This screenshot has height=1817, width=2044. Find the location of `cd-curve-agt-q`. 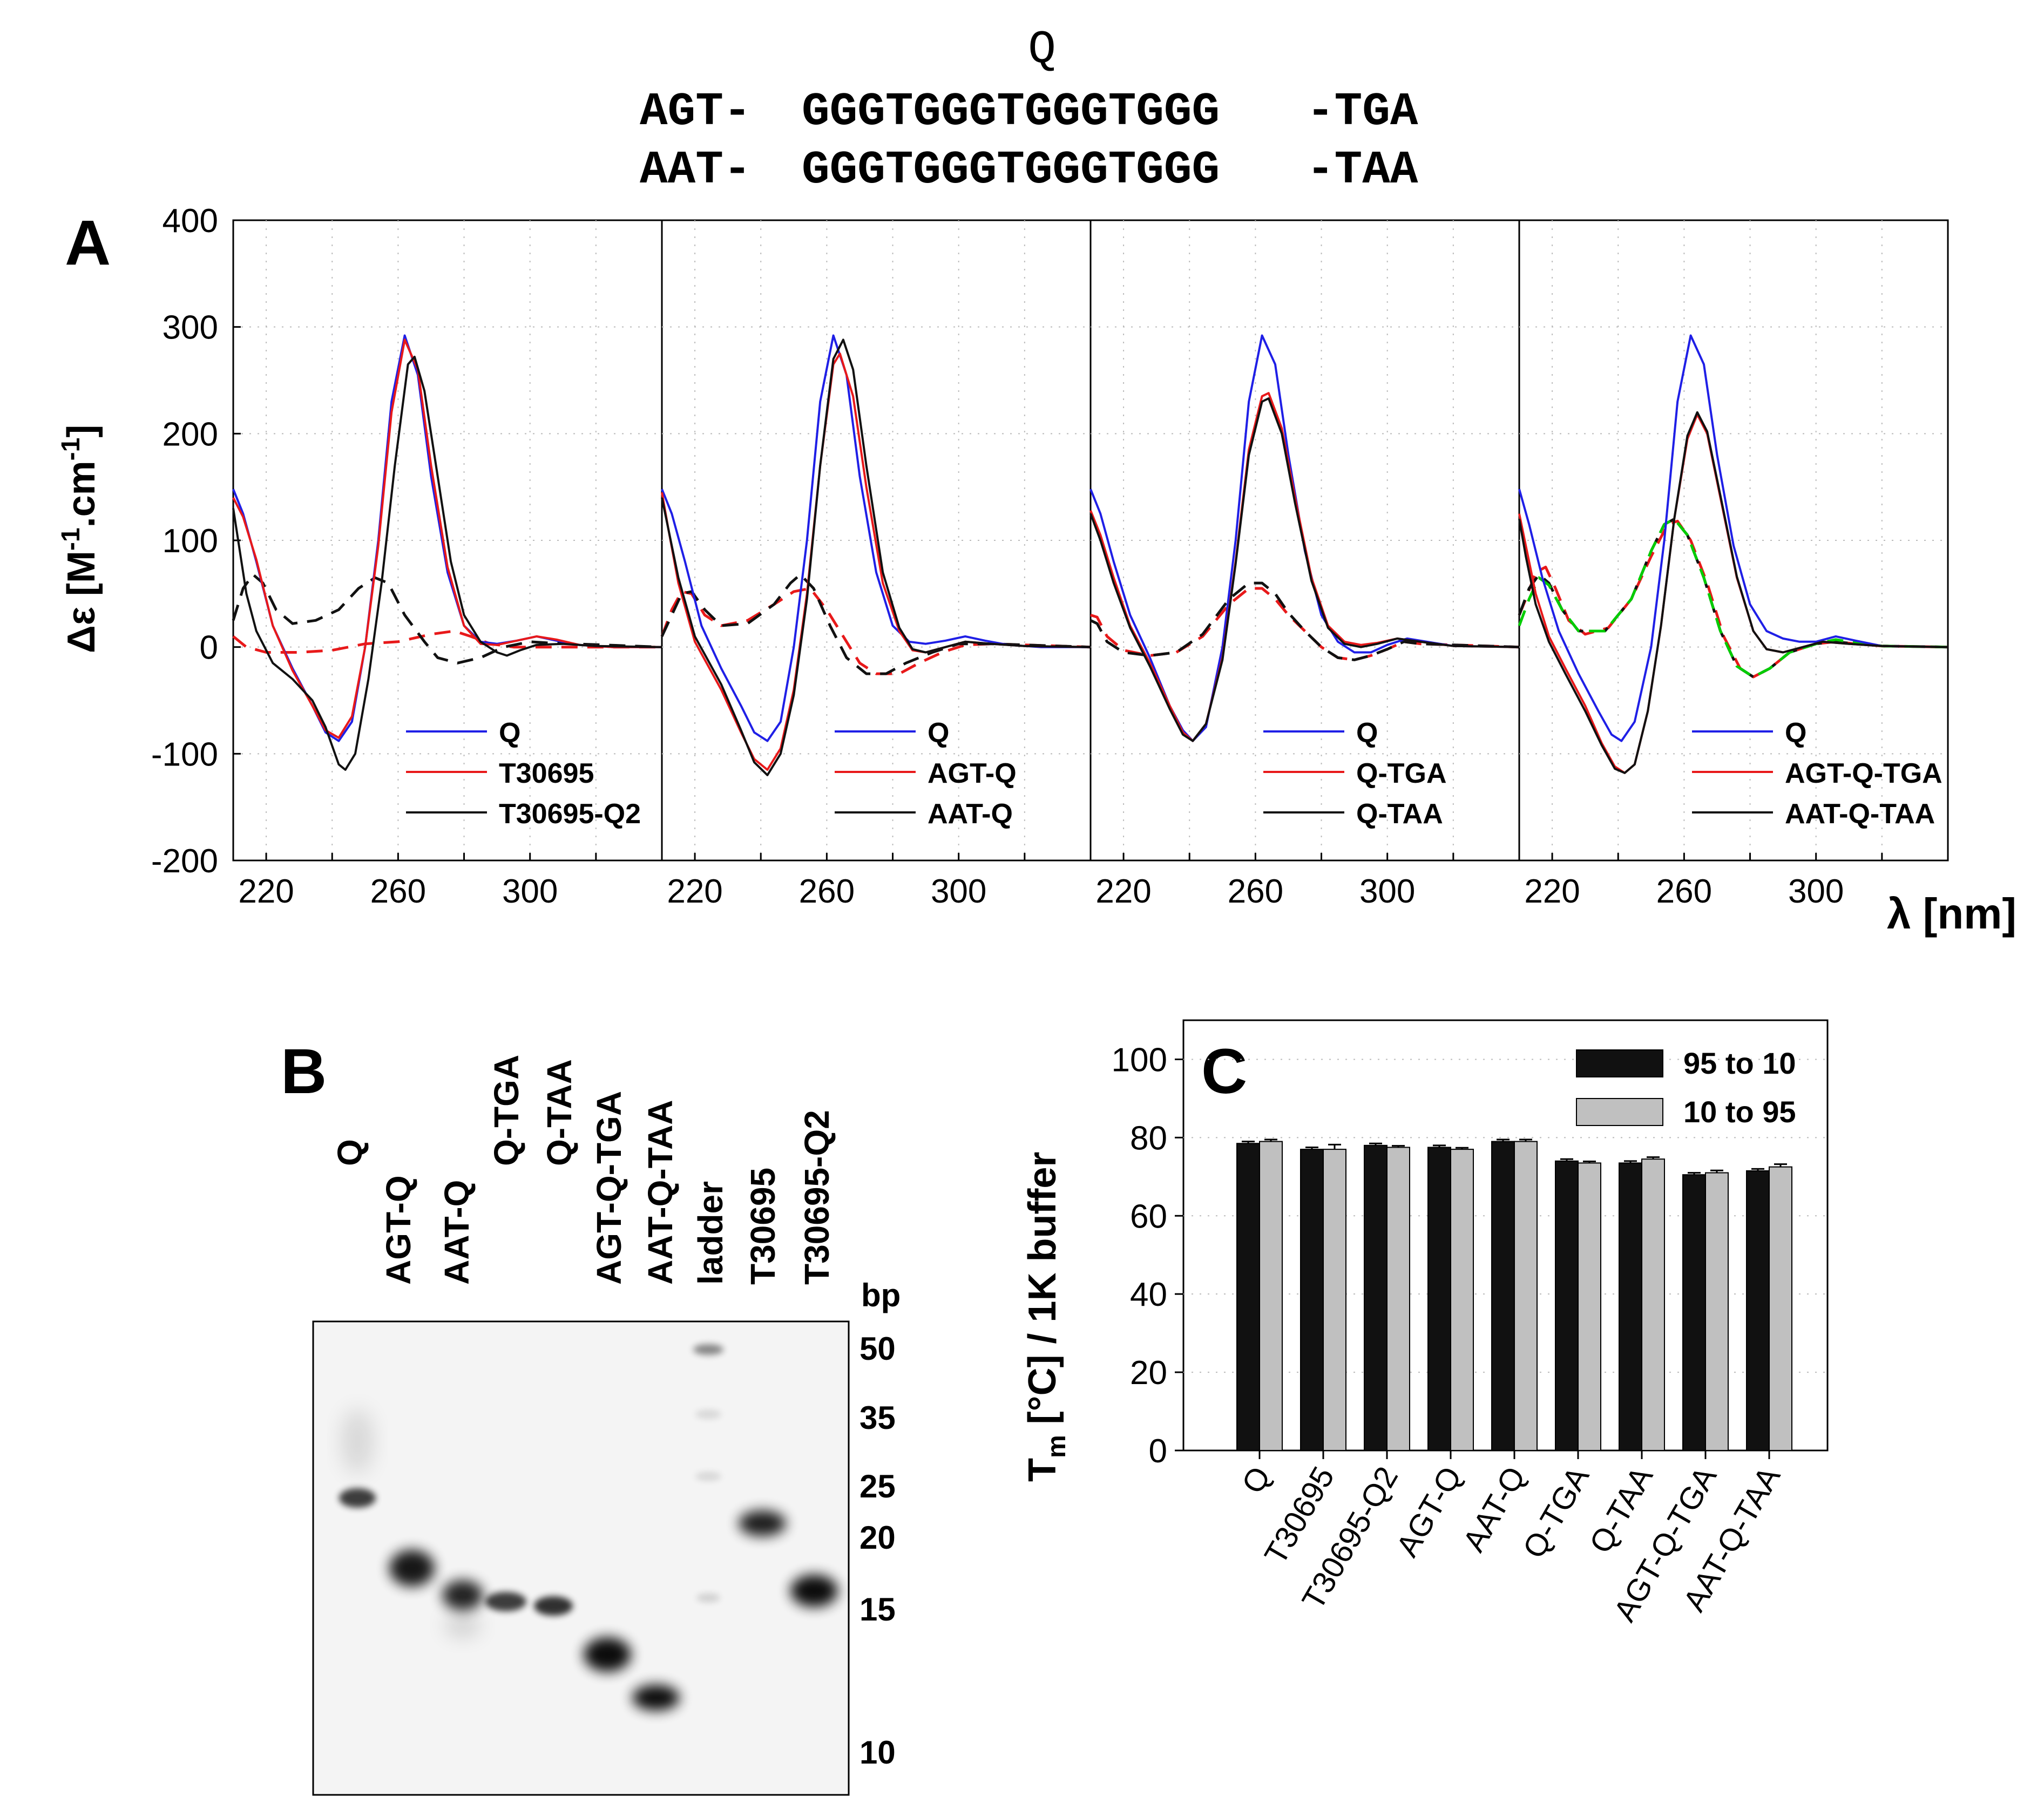

cd-curve-agt-q is located at coordinates (876, 561).